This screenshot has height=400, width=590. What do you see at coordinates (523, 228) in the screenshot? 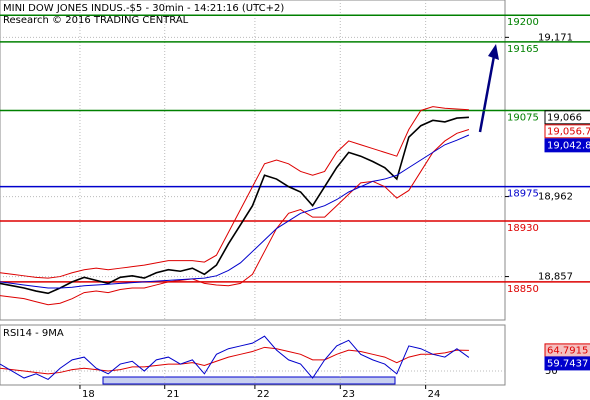
I see `level-label: 18930` at bounding box center [523, 228].